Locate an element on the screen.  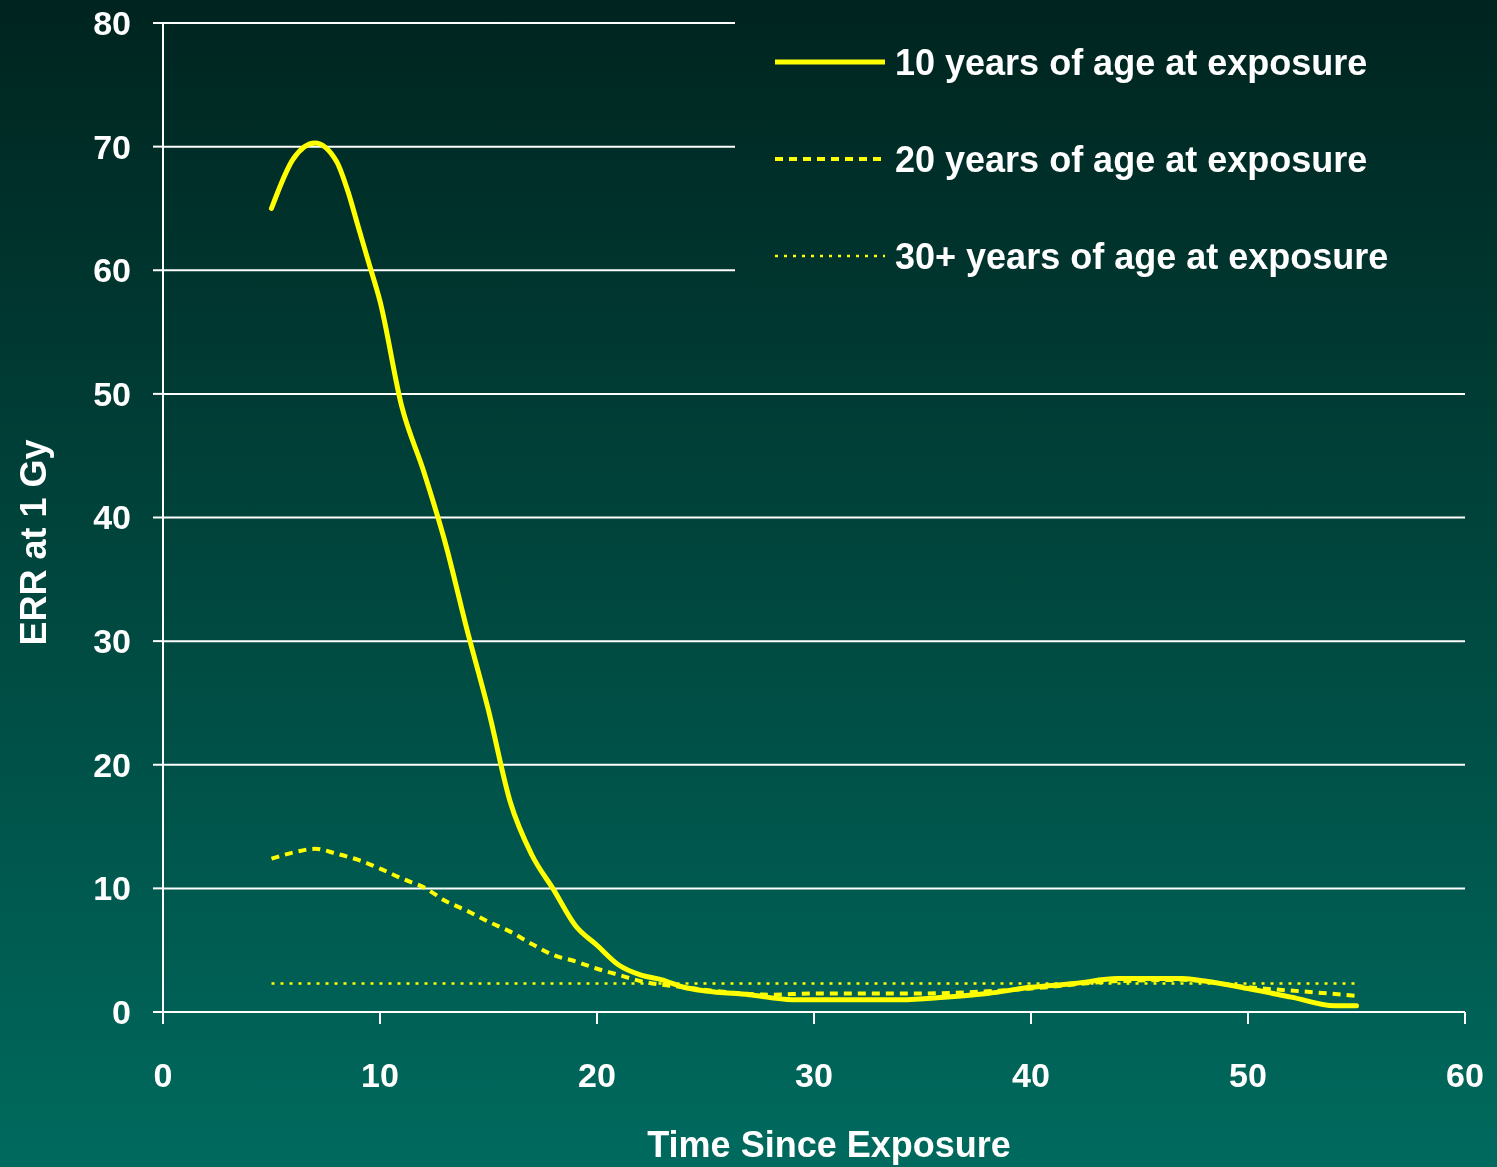
legend-label: 30+ years of age at exposure is located at coordinates (1142, 256).